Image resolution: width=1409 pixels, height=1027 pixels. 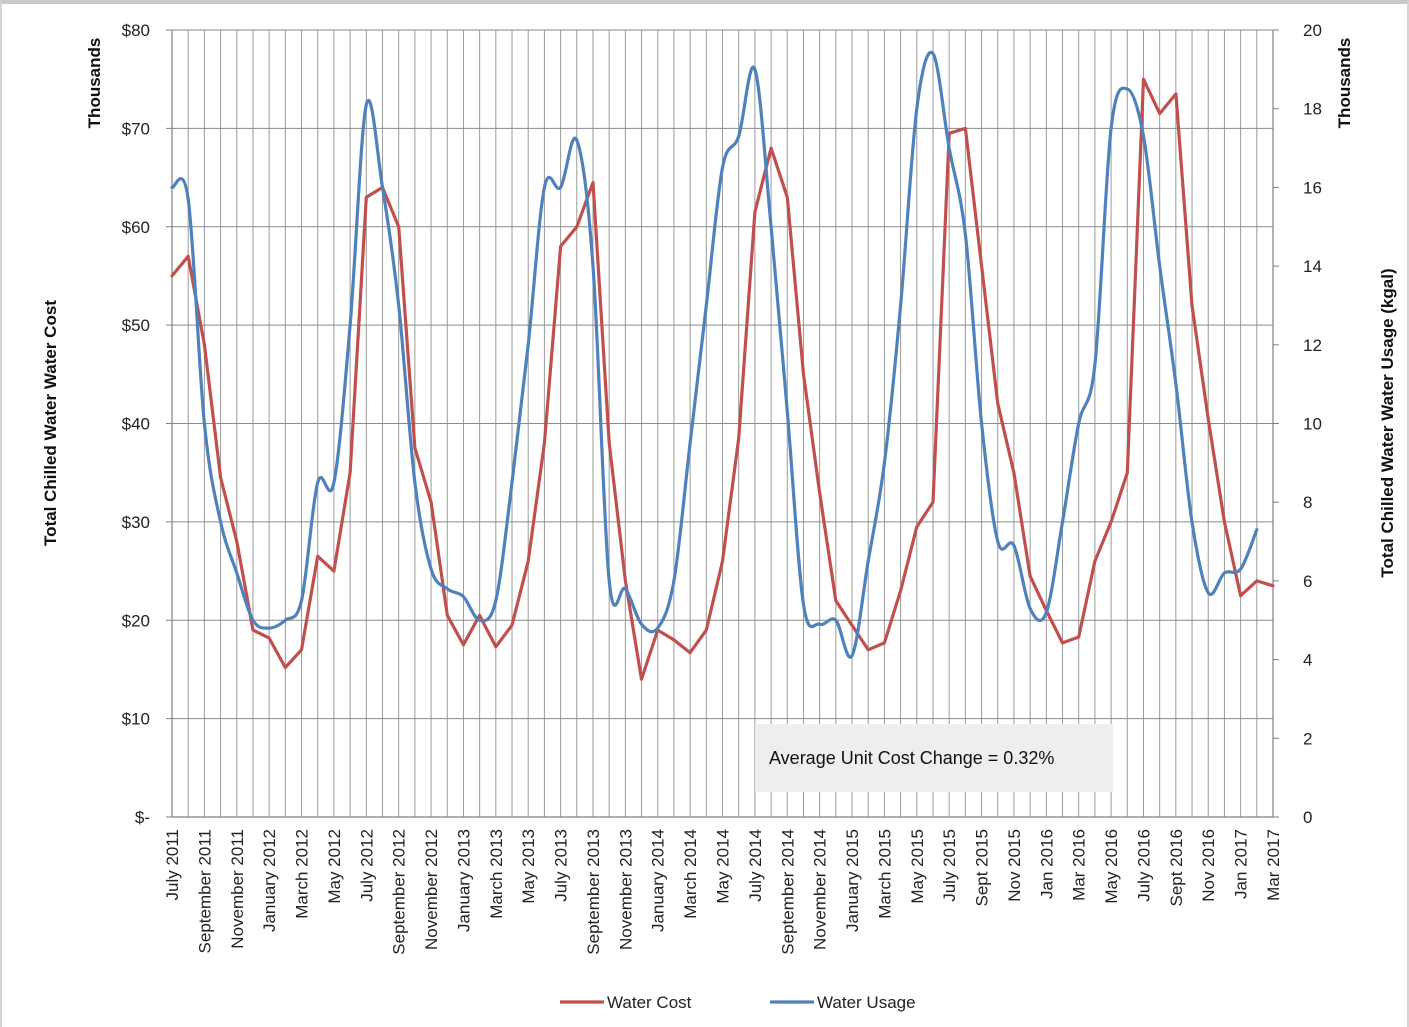 I want to click on left-tick-label: $30, so click(x=136, y=522).